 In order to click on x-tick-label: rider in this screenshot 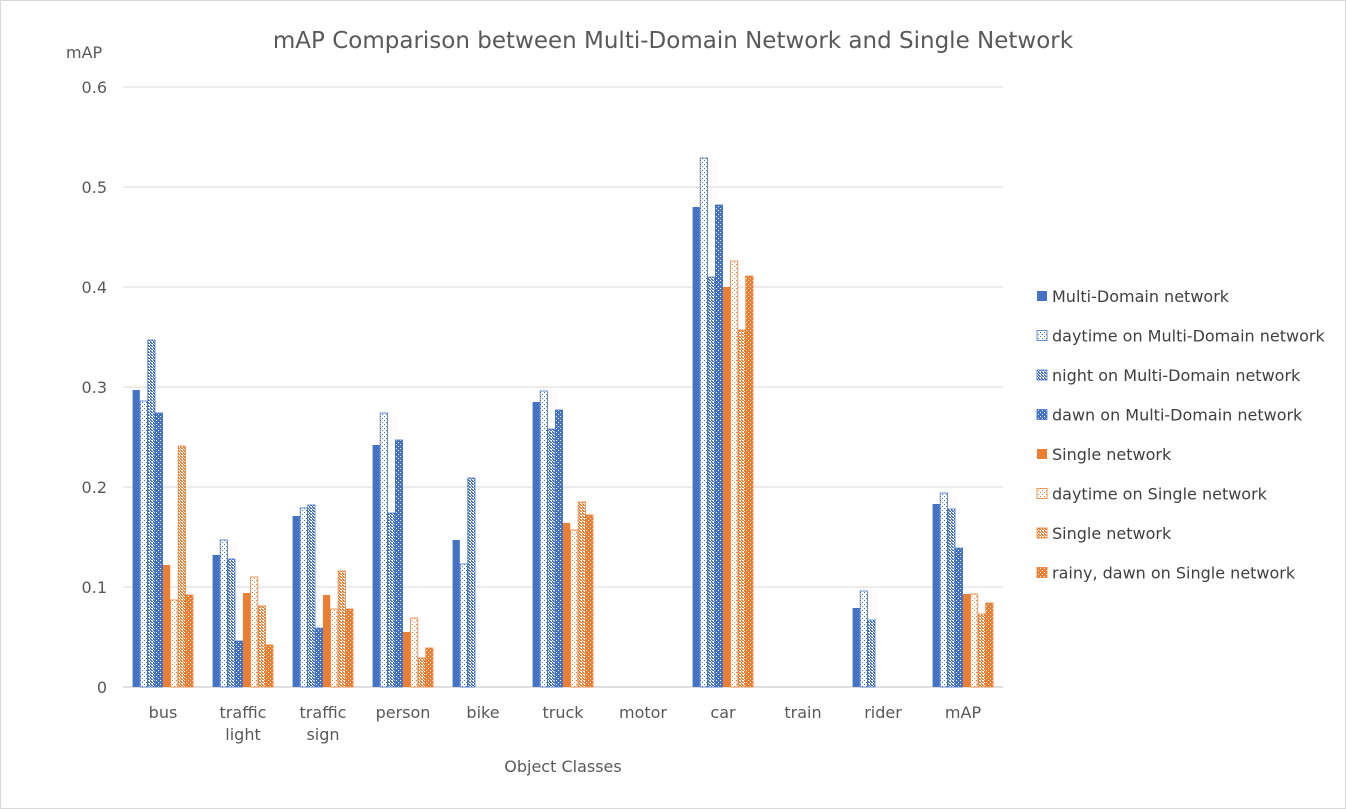, I will do `click(883, 712)`.